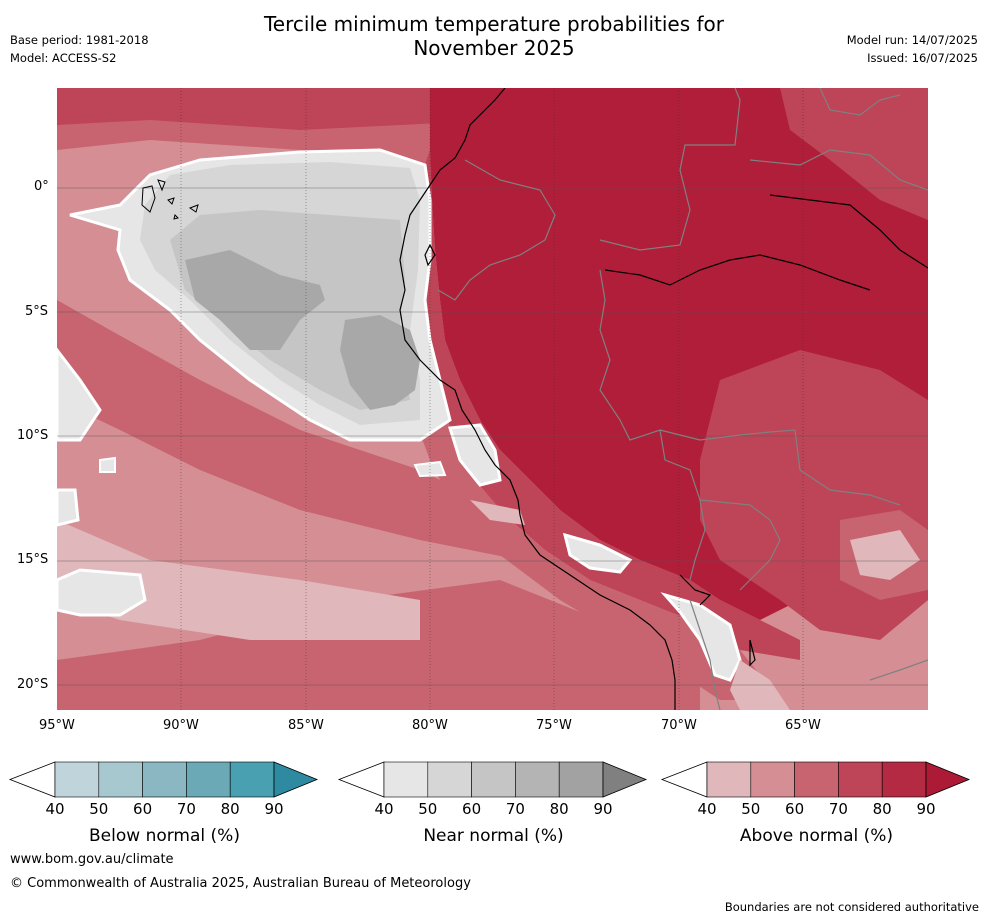 The height and width of the screenshot is (919, 988). What do you see at coordinates (55, 809) in the screenshot?
I see `colorbar-below-tick: 40` at bounding box center [55, 809].